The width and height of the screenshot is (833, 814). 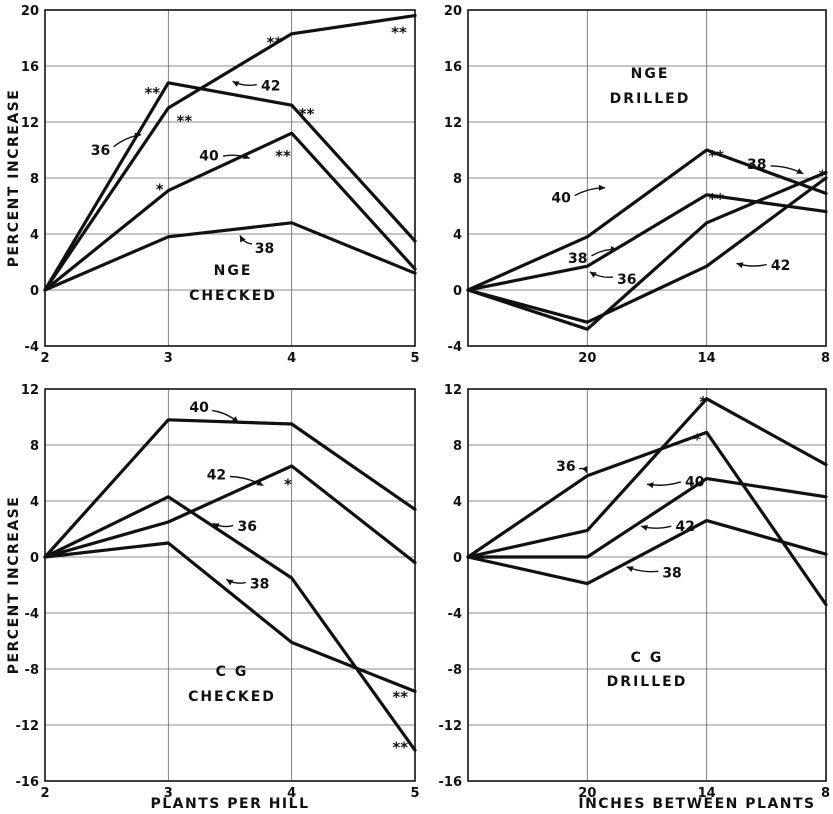 I want to click on x-axis-title: INCHES BETWEEN PLANTS, so click(x=696, y=804).